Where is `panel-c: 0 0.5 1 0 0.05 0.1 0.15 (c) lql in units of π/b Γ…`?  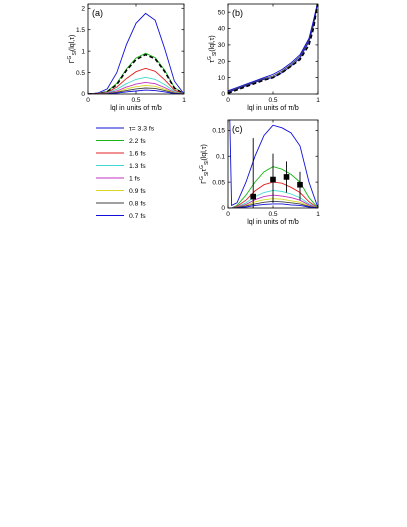 panel-c: 0 0.5 1 0 0.05 0.1 0.15 (c) lql in units of π/b Γ… is located at coordinates (259, 172).